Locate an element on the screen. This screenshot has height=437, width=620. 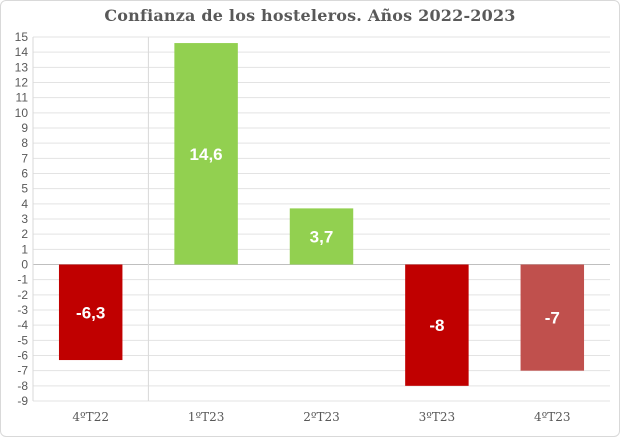
x-tick-label: 4ºT23 is located at coordinates (552, 417).